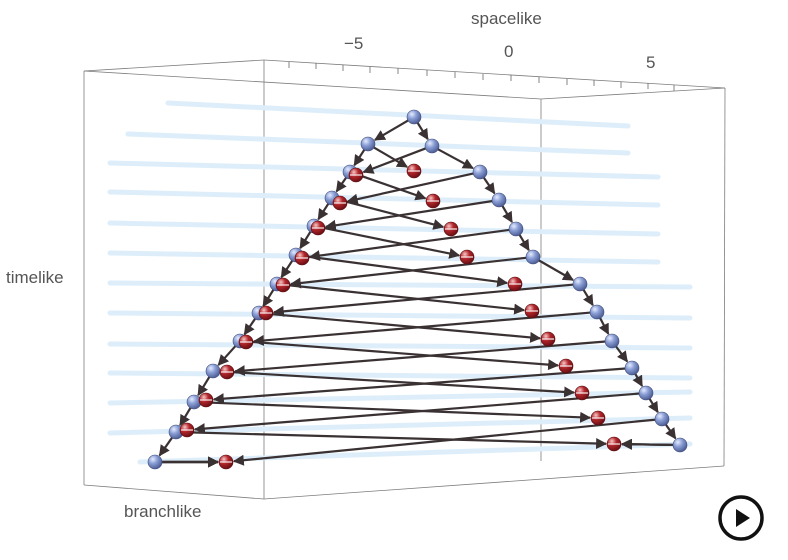 This screenshot has width=788, height=560. What do you see at coordinates (506, 18) in the screenshot?
I see `spacelike-axis-label: spacelike` at bounding box center [506, 18].